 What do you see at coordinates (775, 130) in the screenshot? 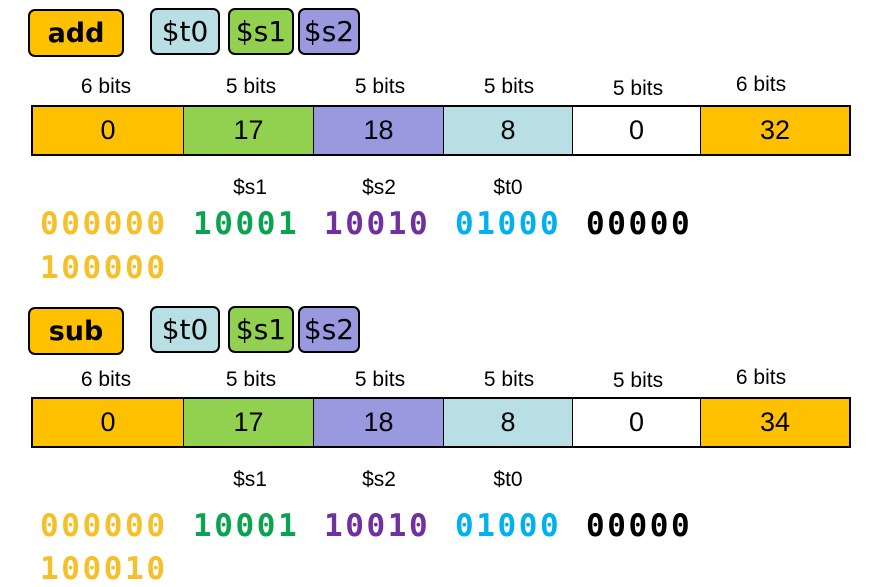
I see `field-funct: 32` at bounding box center [775, 130].